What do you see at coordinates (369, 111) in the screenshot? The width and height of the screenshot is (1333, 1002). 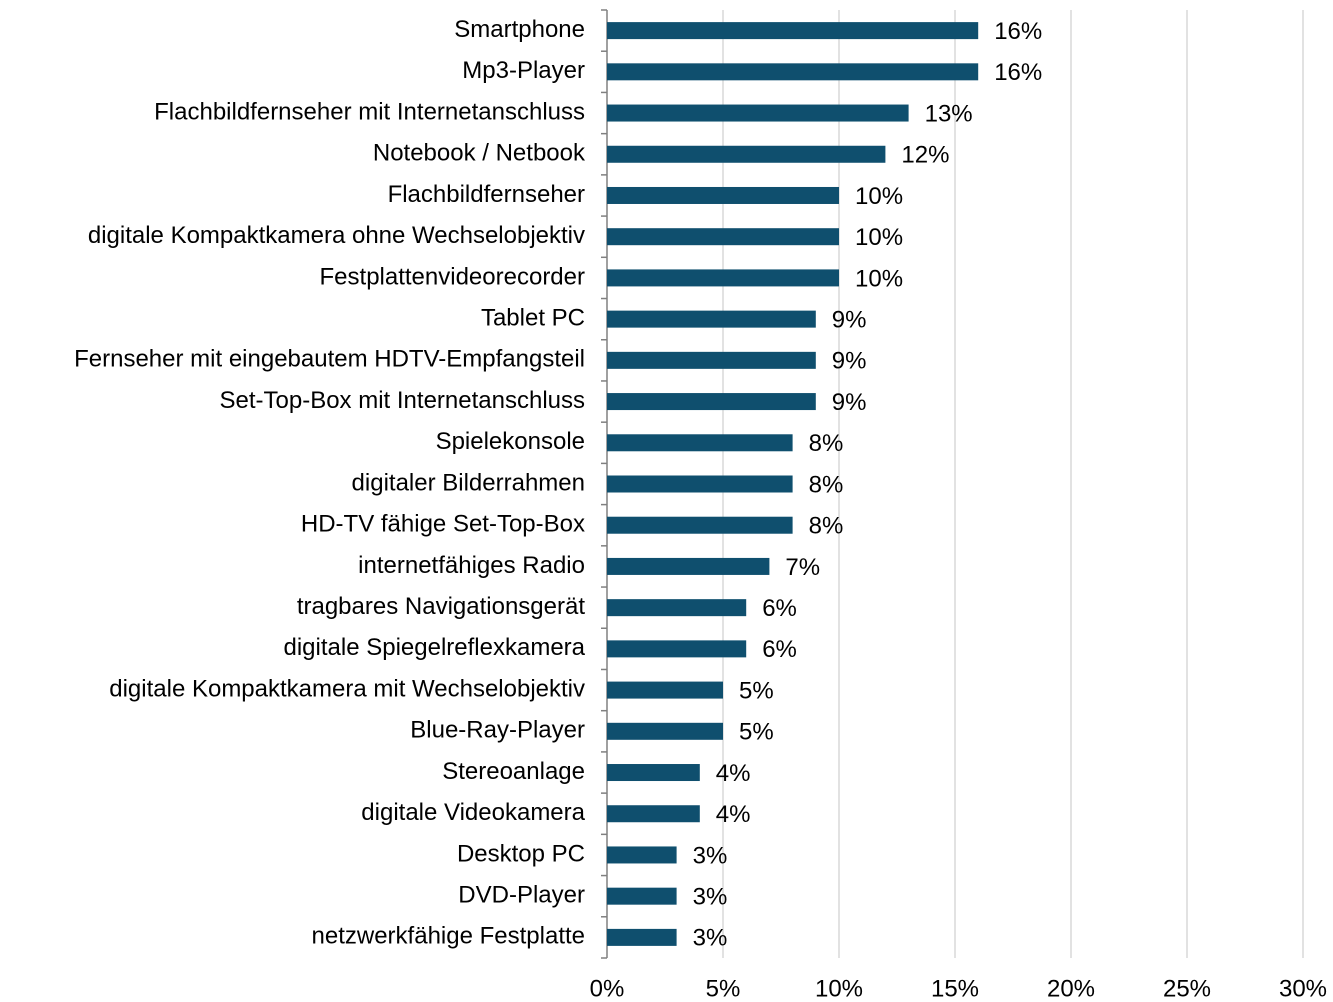 I see `y-tick-label: Flachbildfernseher mit Internetanschluss` at bounding box center [369, 111].